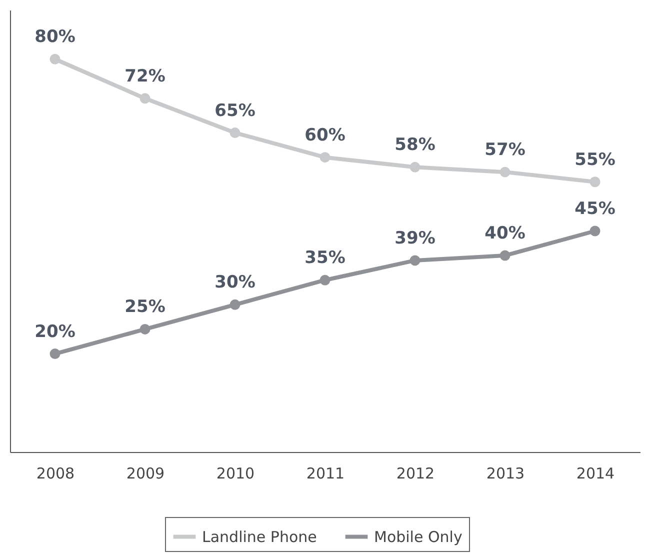  What do you see at coordinates (145, 307) in the screenshot?
I see `data-label: 25%` at bounding box center [145, 307].